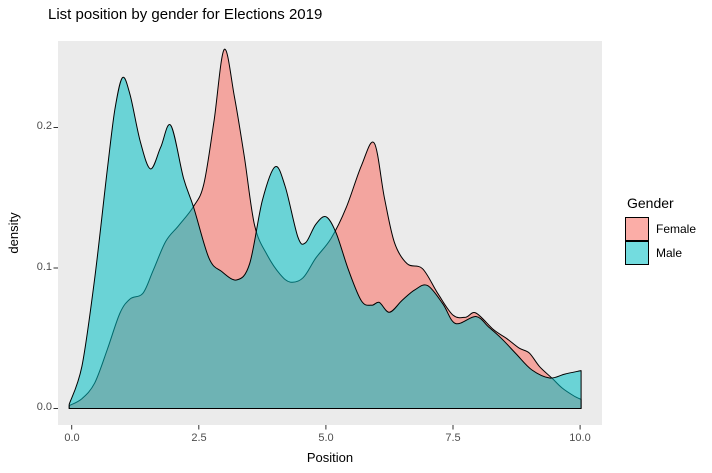 The image size is (712, 473). Describe the element at coordinates (637, 253) in the screenshot. I see `legend-swatch-male` at that location.